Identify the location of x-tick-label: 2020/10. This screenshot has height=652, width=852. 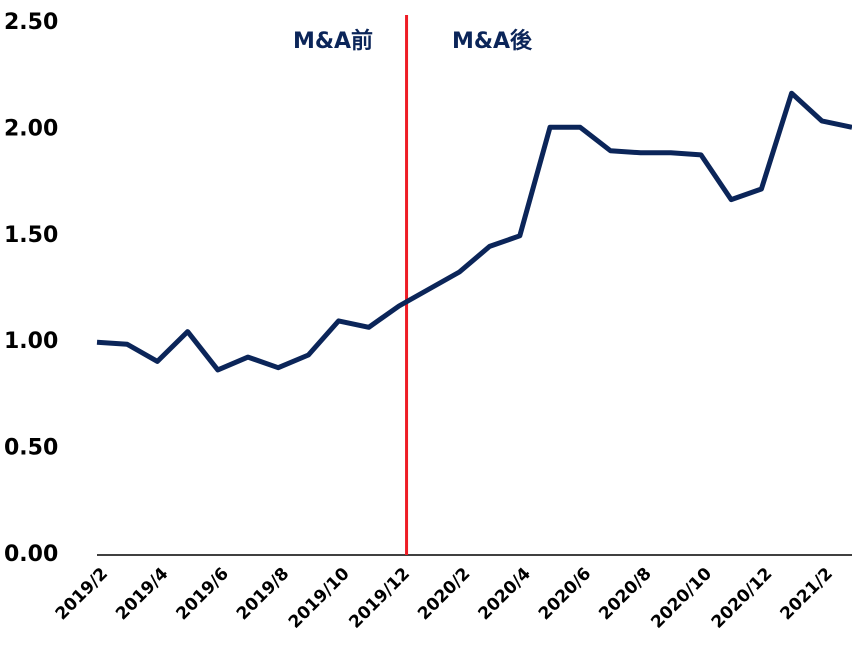
(681, 598).